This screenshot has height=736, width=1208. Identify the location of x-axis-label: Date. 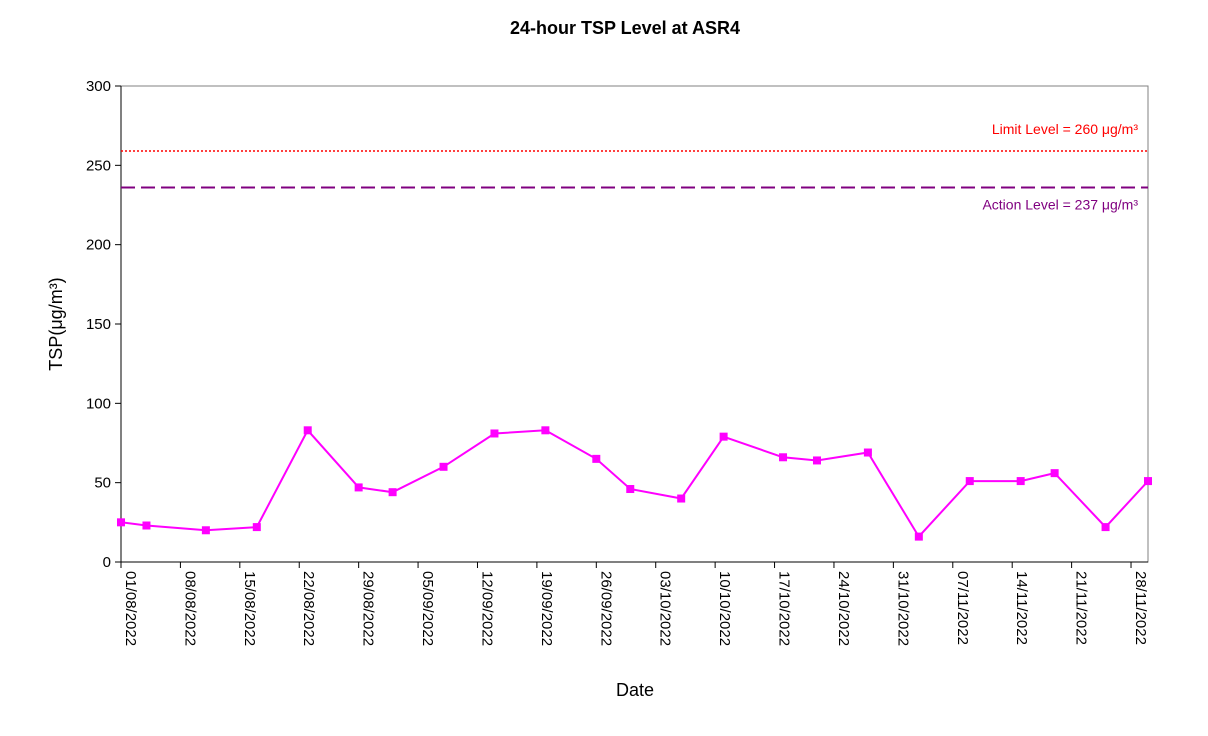
(635, 690).